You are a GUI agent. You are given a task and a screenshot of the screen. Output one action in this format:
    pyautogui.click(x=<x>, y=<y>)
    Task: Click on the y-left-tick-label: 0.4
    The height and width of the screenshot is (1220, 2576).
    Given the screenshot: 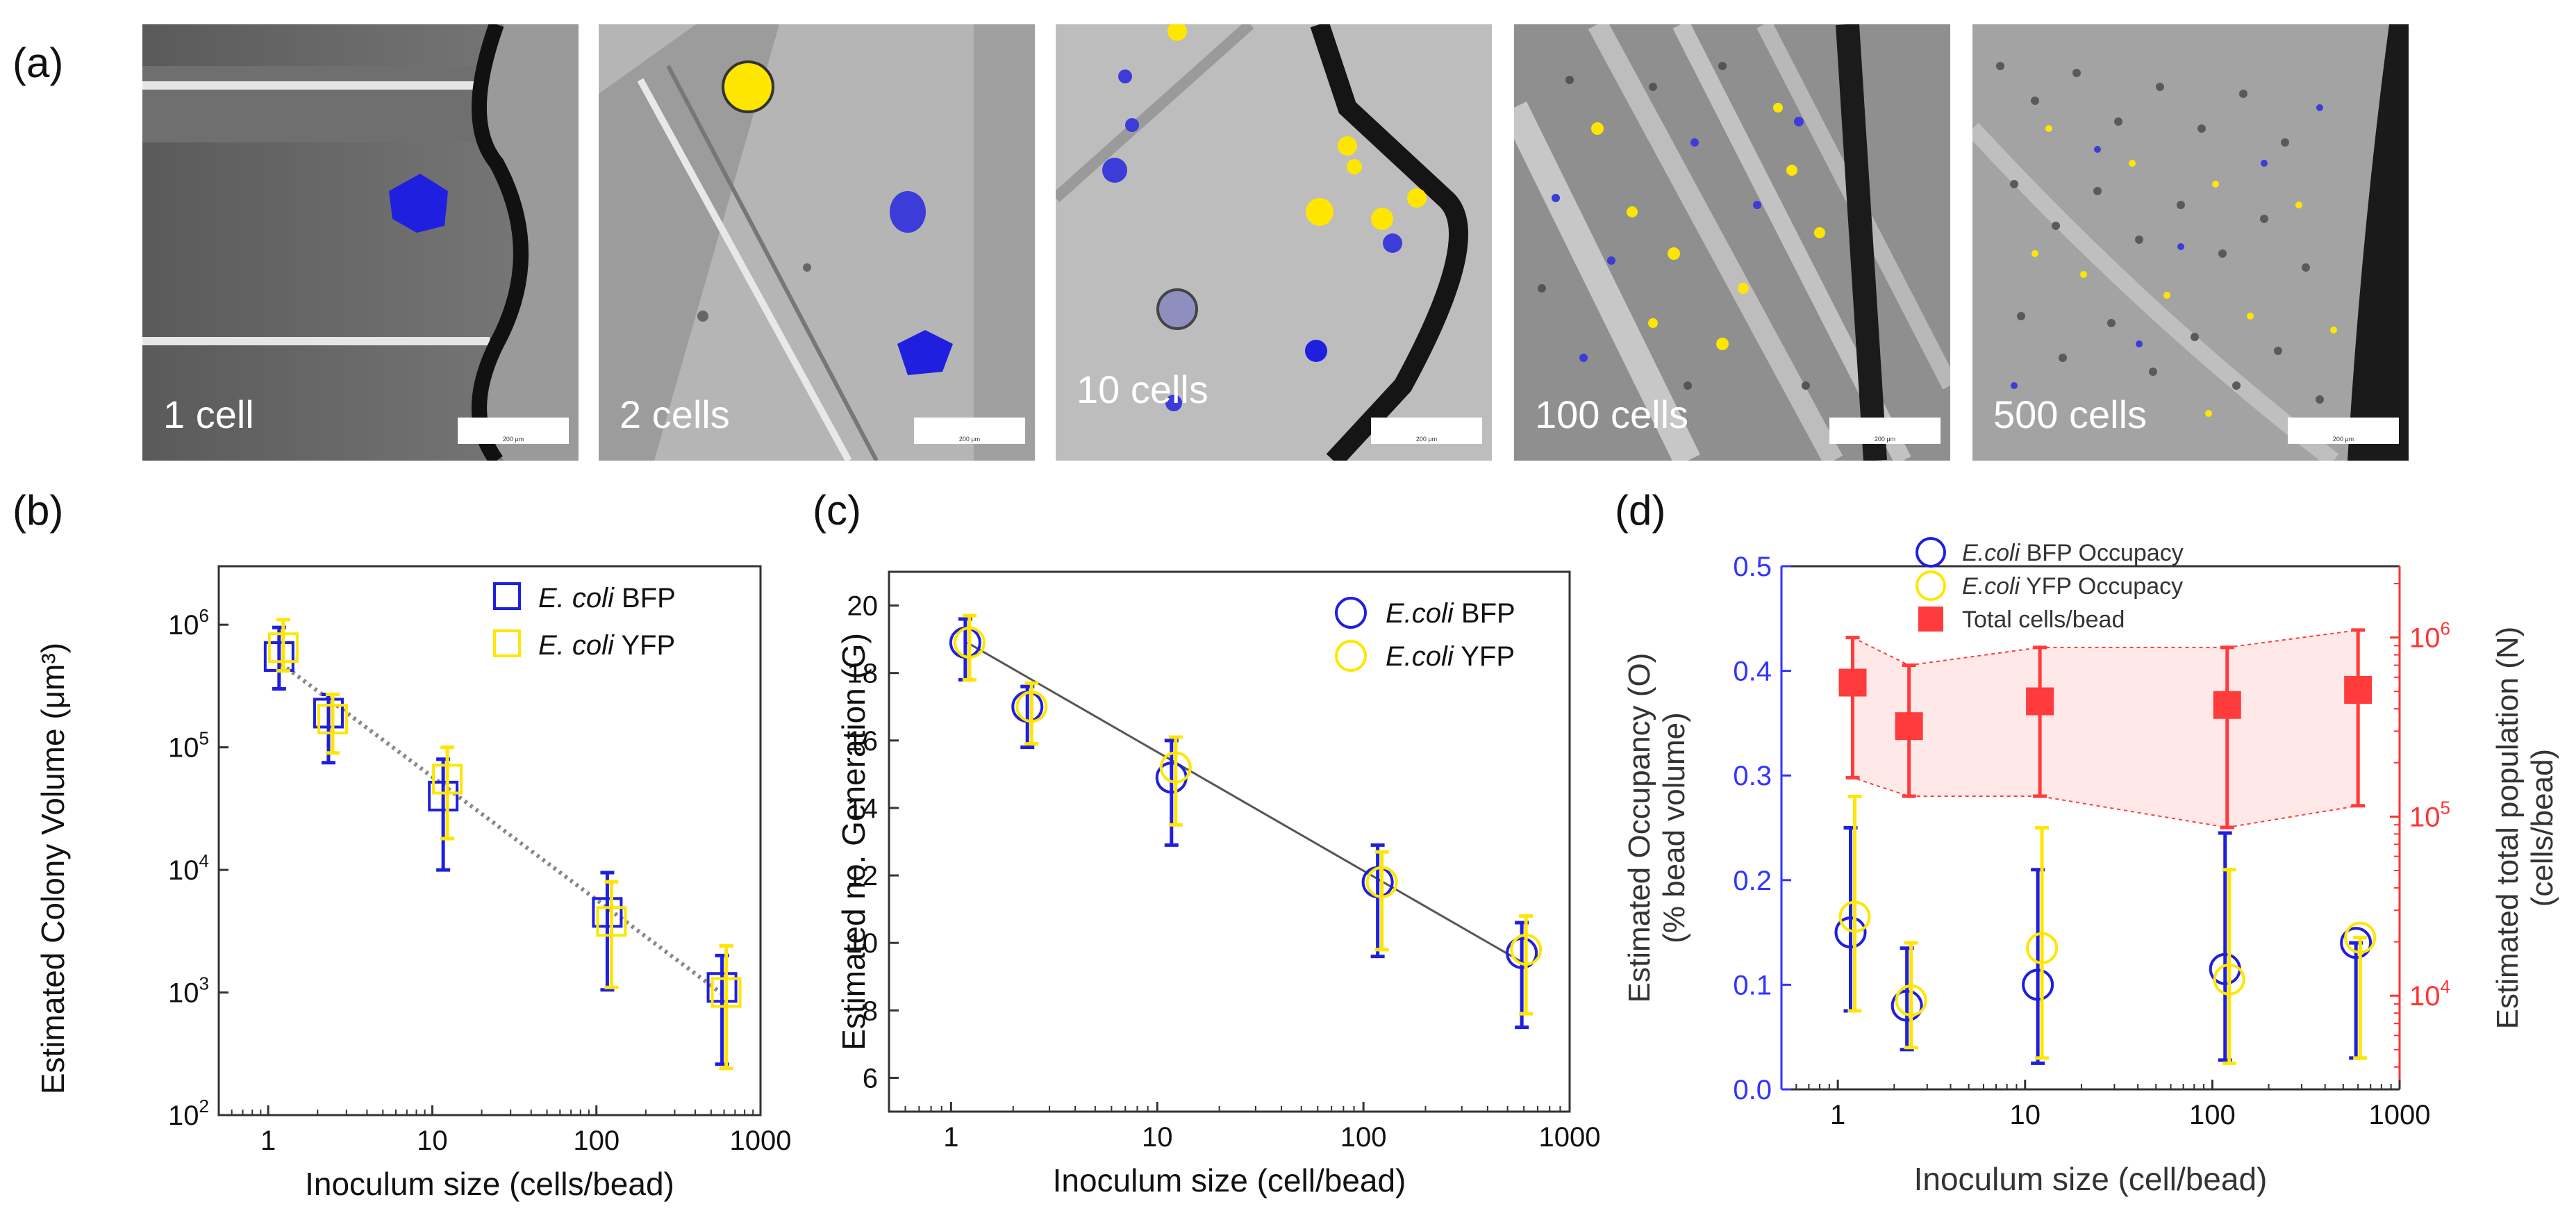 What is the action you would take?
    pyautogui.click(x=1752, y=672)
    